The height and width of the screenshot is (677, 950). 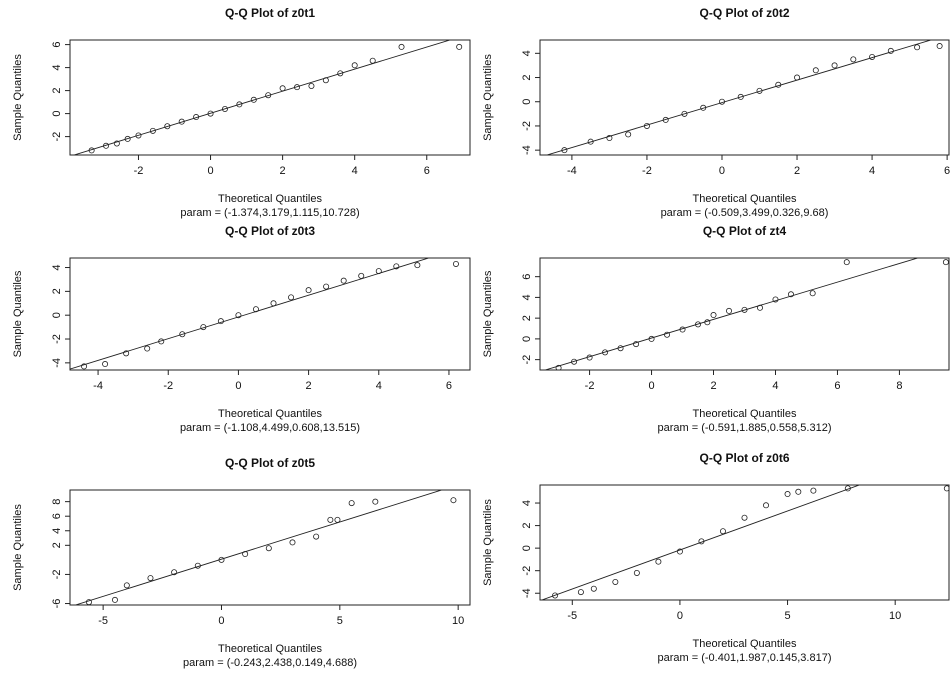 What do you see at coordinates (168, 386) in the screenshot?
I see `x-tick-label: -2` at bounding box center [168, 386].